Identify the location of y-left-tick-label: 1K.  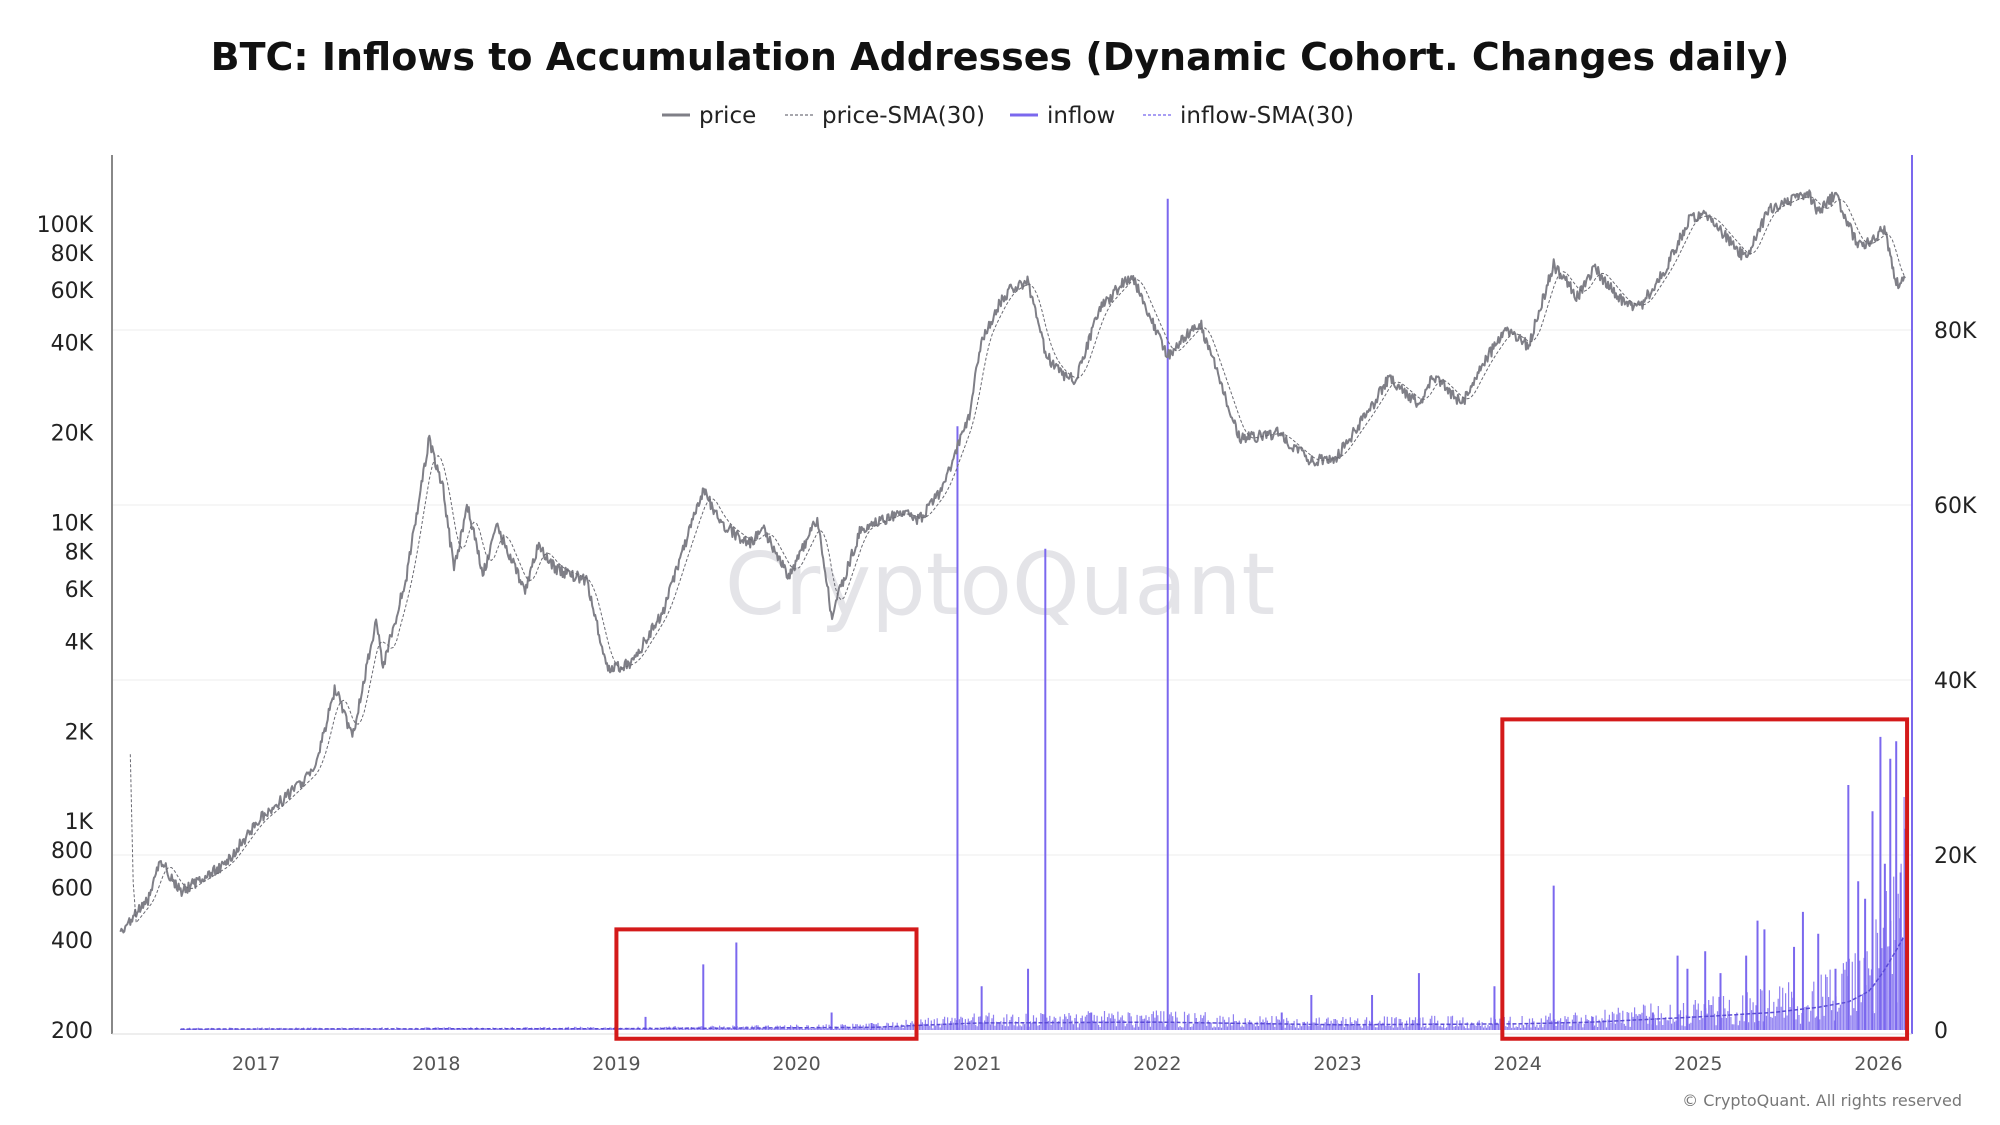
(79, 822).